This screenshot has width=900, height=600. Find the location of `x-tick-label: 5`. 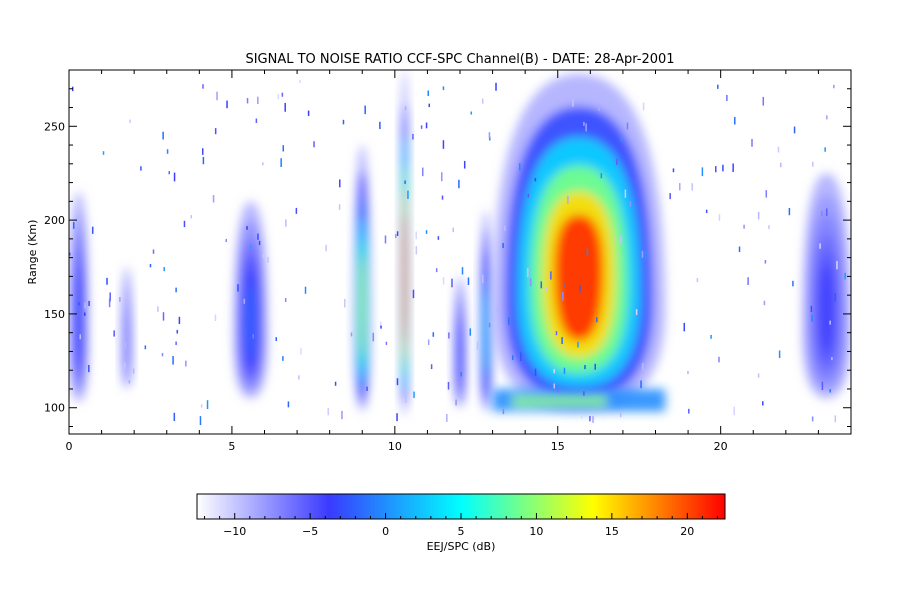

x-tick-label: 5 is located at coordinates (231, 446).